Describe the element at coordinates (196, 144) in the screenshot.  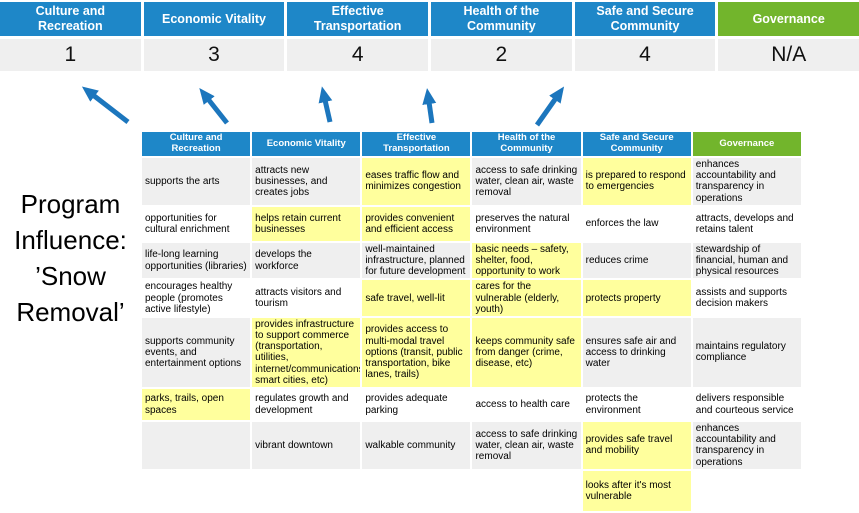
I see `matrix-header-cell: Culture and Recreation` at that location.